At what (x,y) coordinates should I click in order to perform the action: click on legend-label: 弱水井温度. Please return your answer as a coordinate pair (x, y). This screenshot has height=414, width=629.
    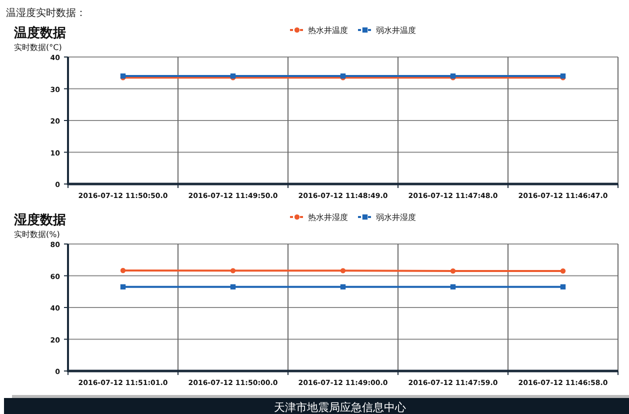
    Looking at the image, I should click on (396, 30).